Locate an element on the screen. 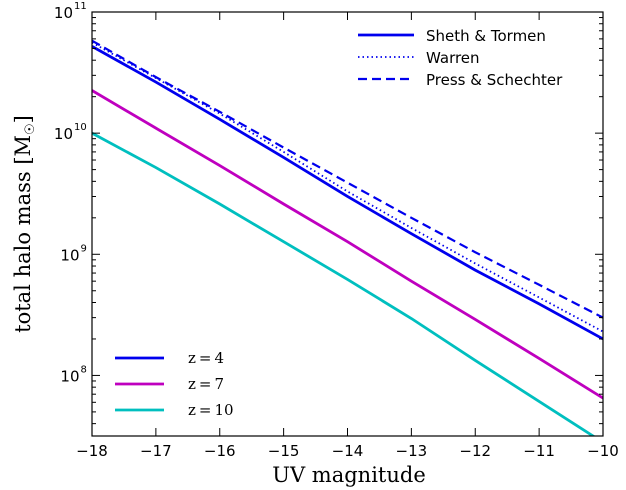 This screenshot has height=490, width=626. y-axis-label-close: ] is located at coordinates (23, 119).